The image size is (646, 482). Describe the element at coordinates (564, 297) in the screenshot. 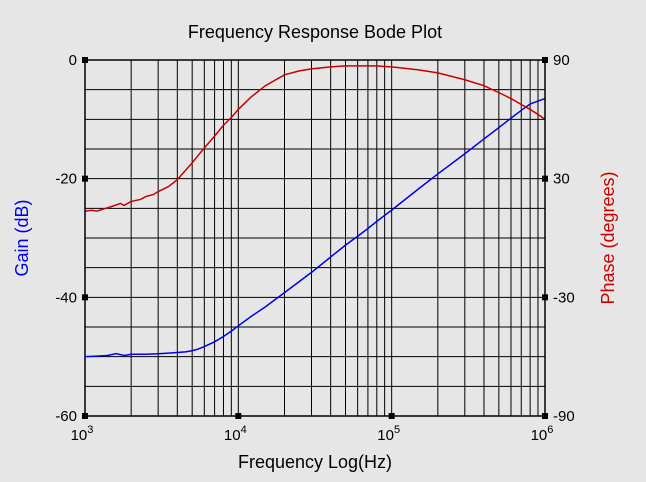

I see `right-tick-label: -30` at that location.